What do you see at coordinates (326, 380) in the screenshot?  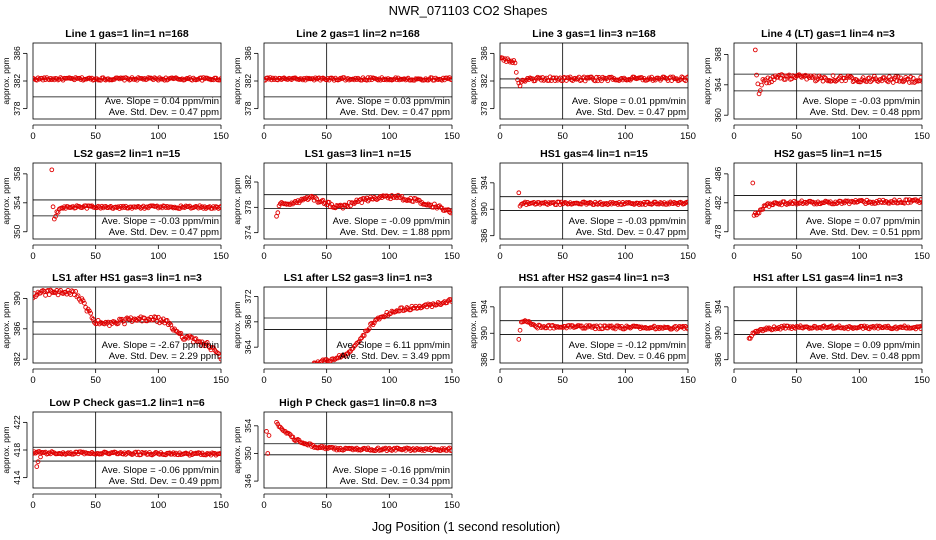 I see `x-tick-label: 50` at bounding box center [326, 380].